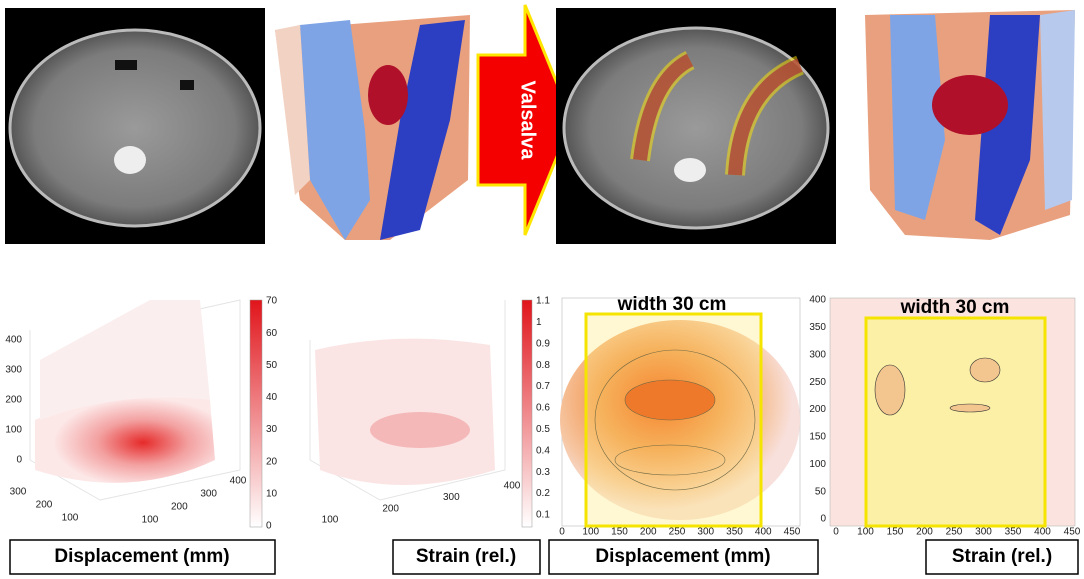 This screenshot has height=579, width=1084. What do you see at coordinates (543, 429) in the screenshot?
I see `colorbar-label: 0.5` at bounding box center [543, 429].